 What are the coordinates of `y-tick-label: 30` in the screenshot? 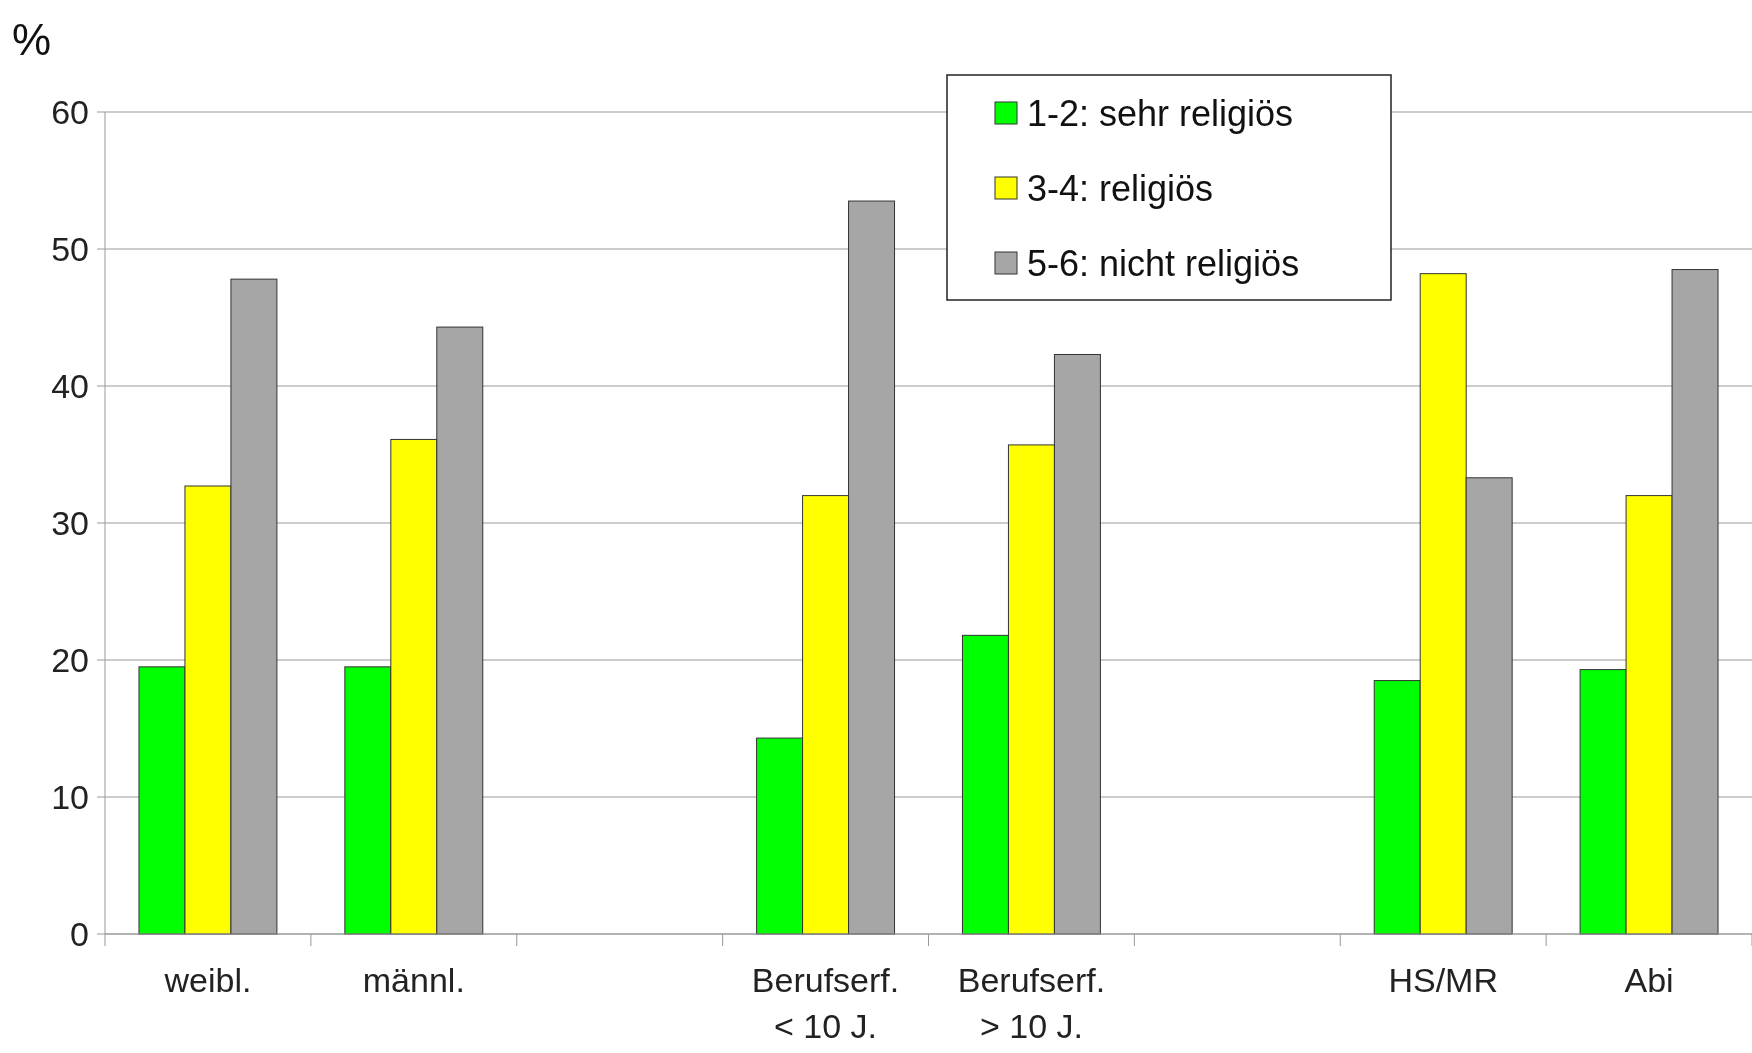 It's located at (70, 523).